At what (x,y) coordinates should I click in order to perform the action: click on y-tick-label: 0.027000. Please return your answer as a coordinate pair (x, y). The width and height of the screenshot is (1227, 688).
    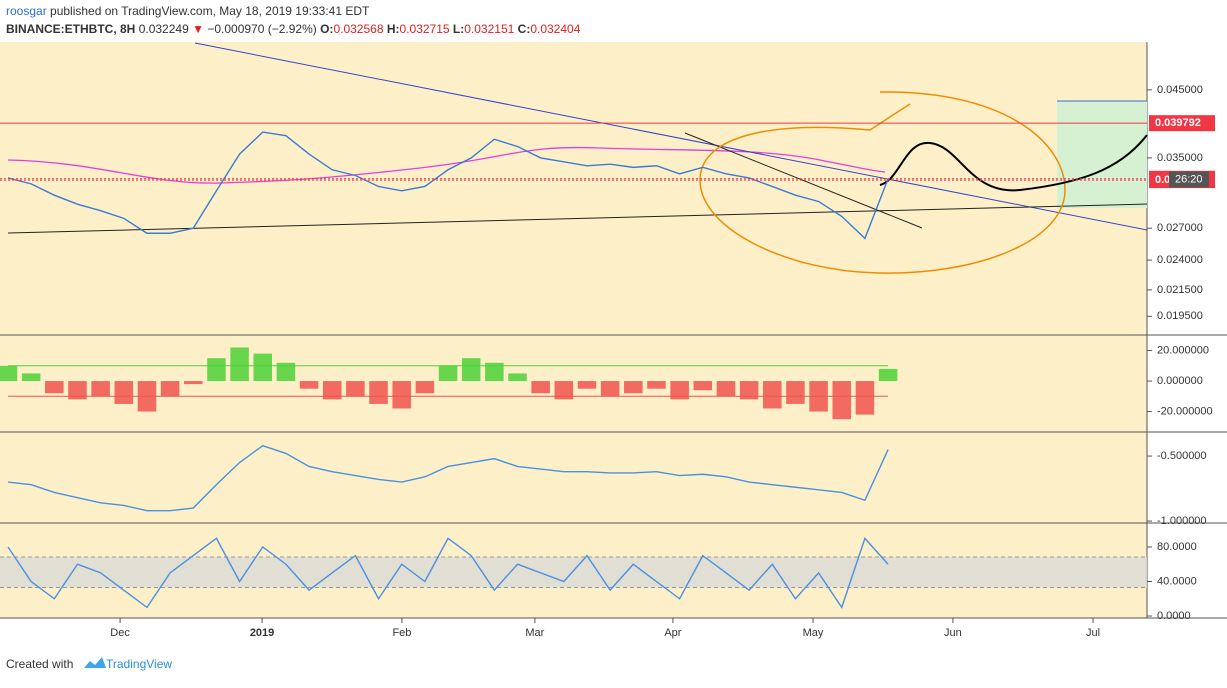
    Looking at the image, I should click on (1180, 228).